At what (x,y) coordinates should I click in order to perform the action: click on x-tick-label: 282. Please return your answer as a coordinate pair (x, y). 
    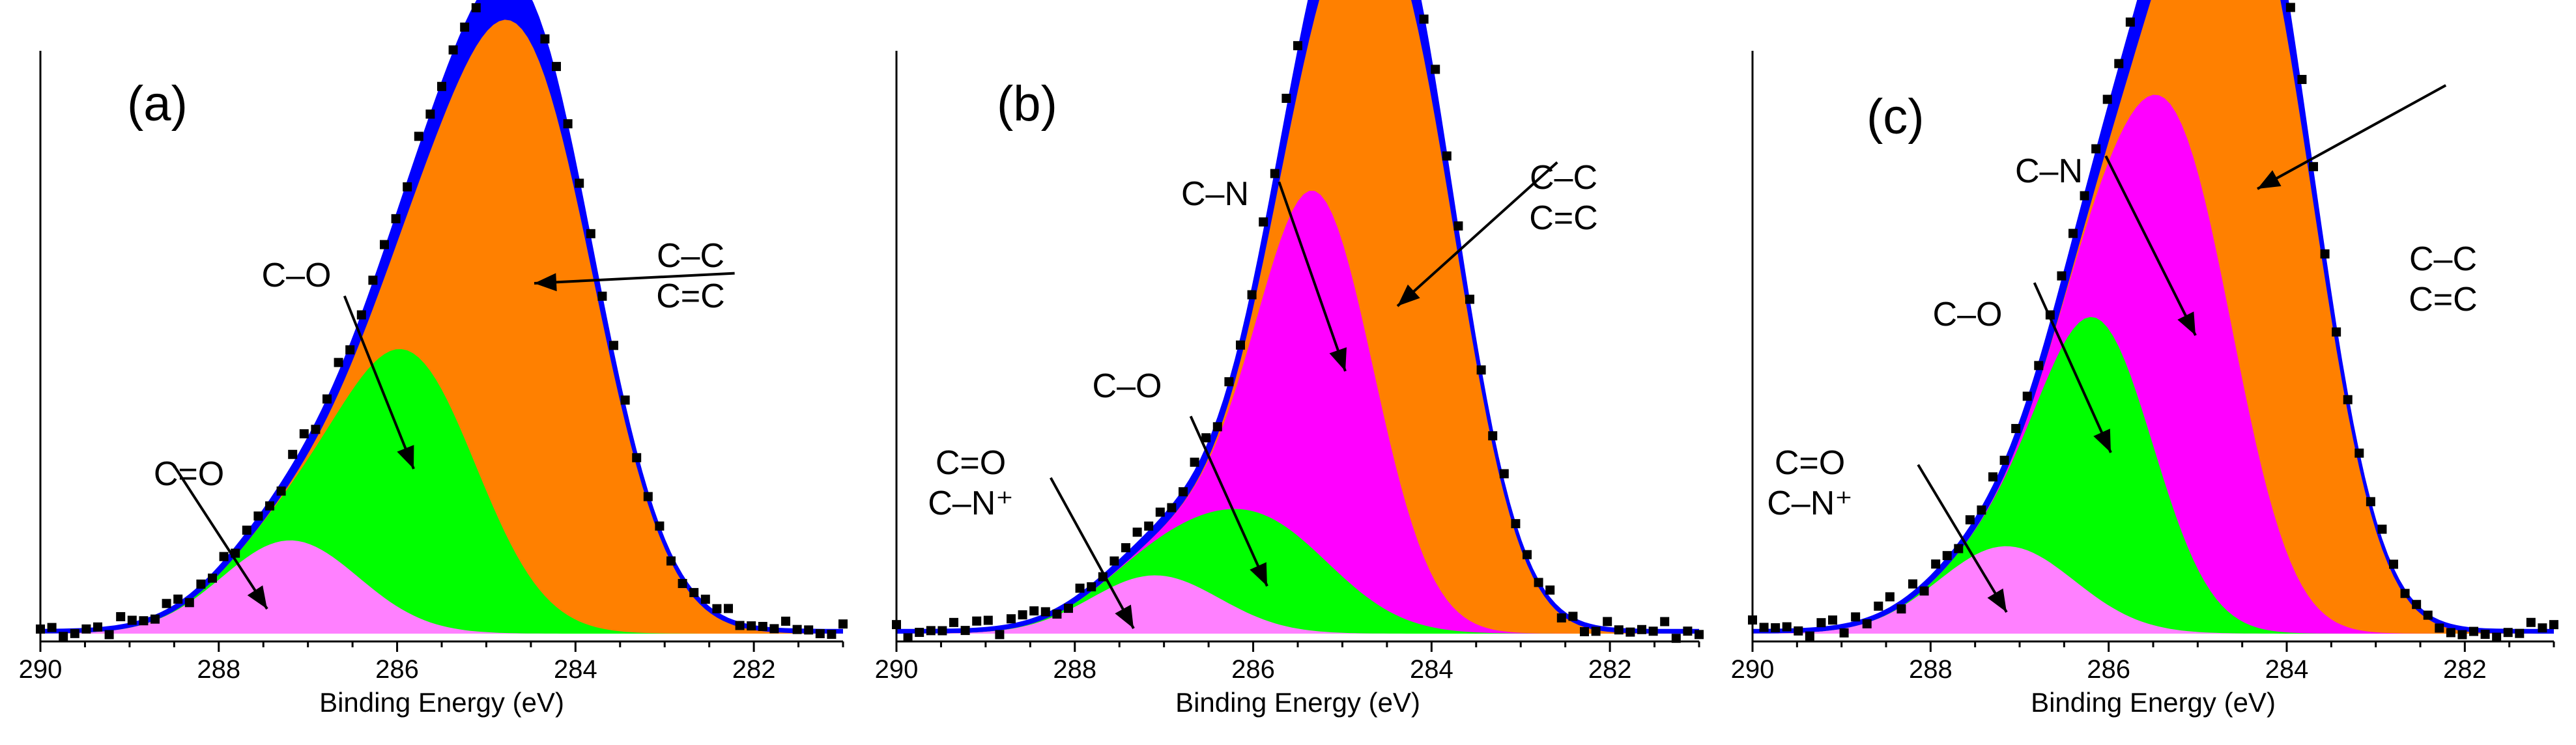
    Looking at the image, I should click on (754, 669).